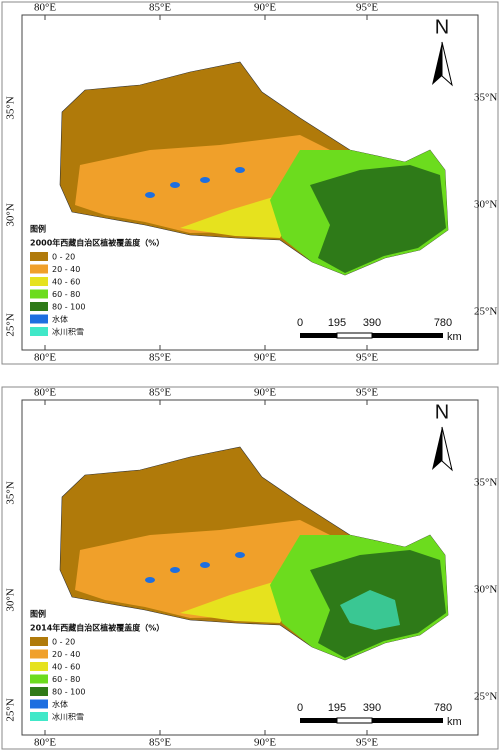 This screenshot has height=755, width=500. Describe the element at coordinates (97, 243) in the screenshot. I see `legend-title: 2000年西藏自治区植被覆盖度（%）` at that location.